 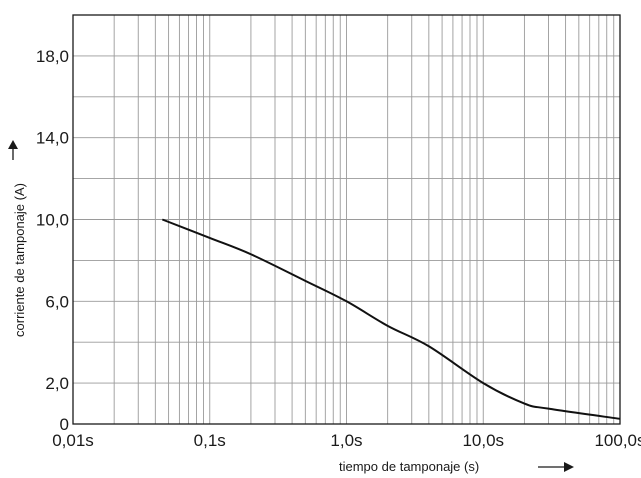 I want to click on y-tick-label: 18,0, so click(x=52, y=56).